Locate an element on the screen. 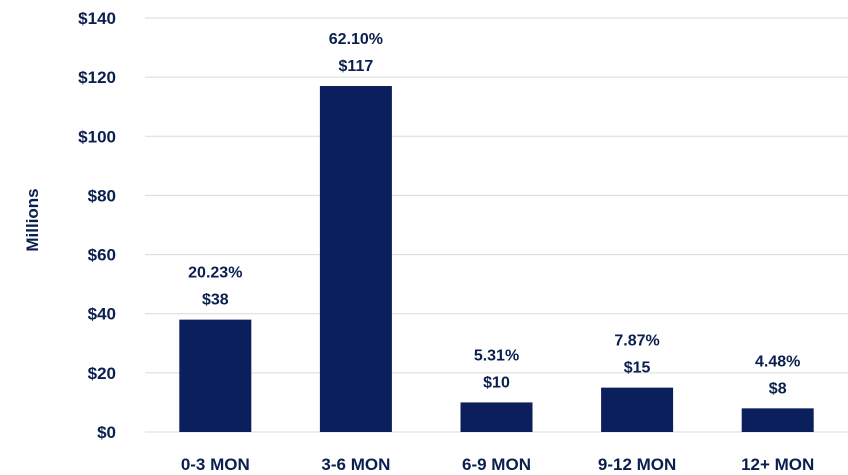  value-label: $38 is located at coordinates (215, 300).